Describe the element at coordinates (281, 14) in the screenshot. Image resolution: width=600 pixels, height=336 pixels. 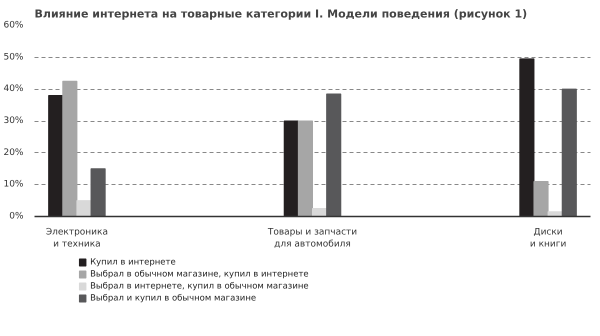
I see `chart-title: Влияние интернета на товарные категории I. Модели поведения (рисунок 1)` at that location.